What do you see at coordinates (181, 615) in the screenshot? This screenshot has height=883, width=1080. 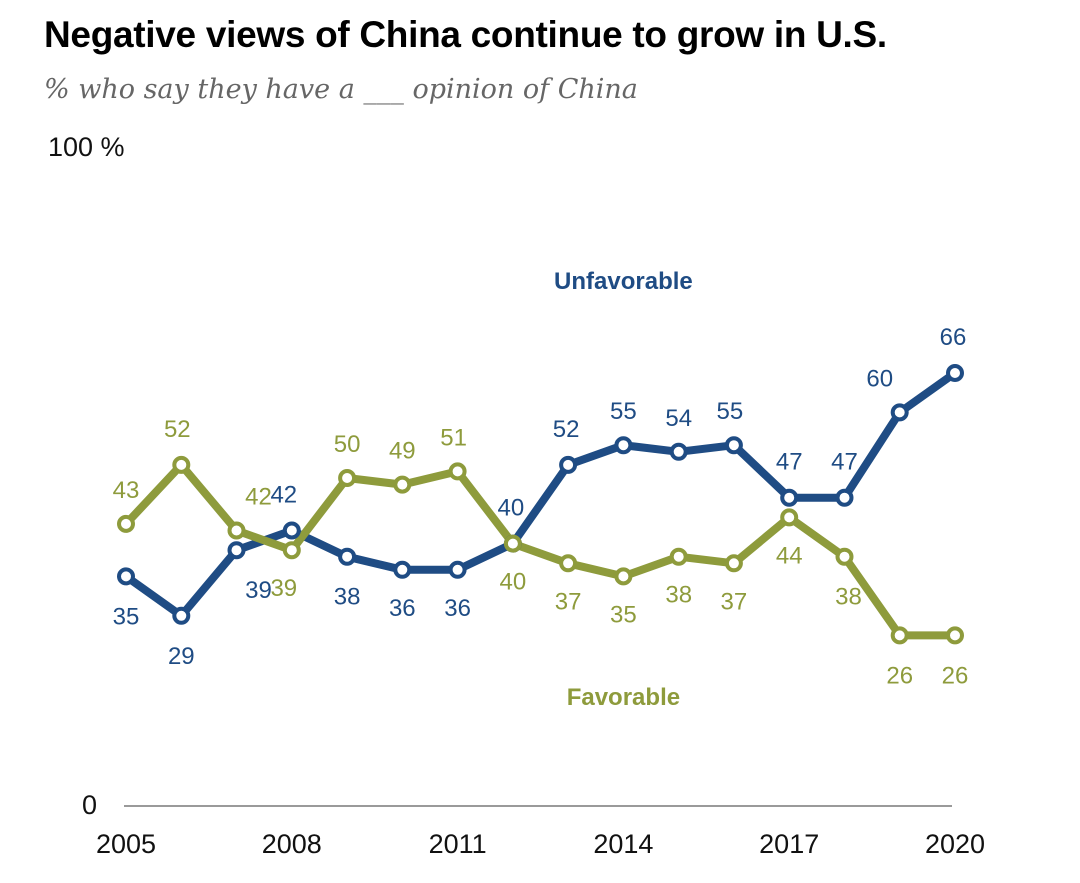 I see `data-point-unfavorable-2006` at bounding box center [181, 615].